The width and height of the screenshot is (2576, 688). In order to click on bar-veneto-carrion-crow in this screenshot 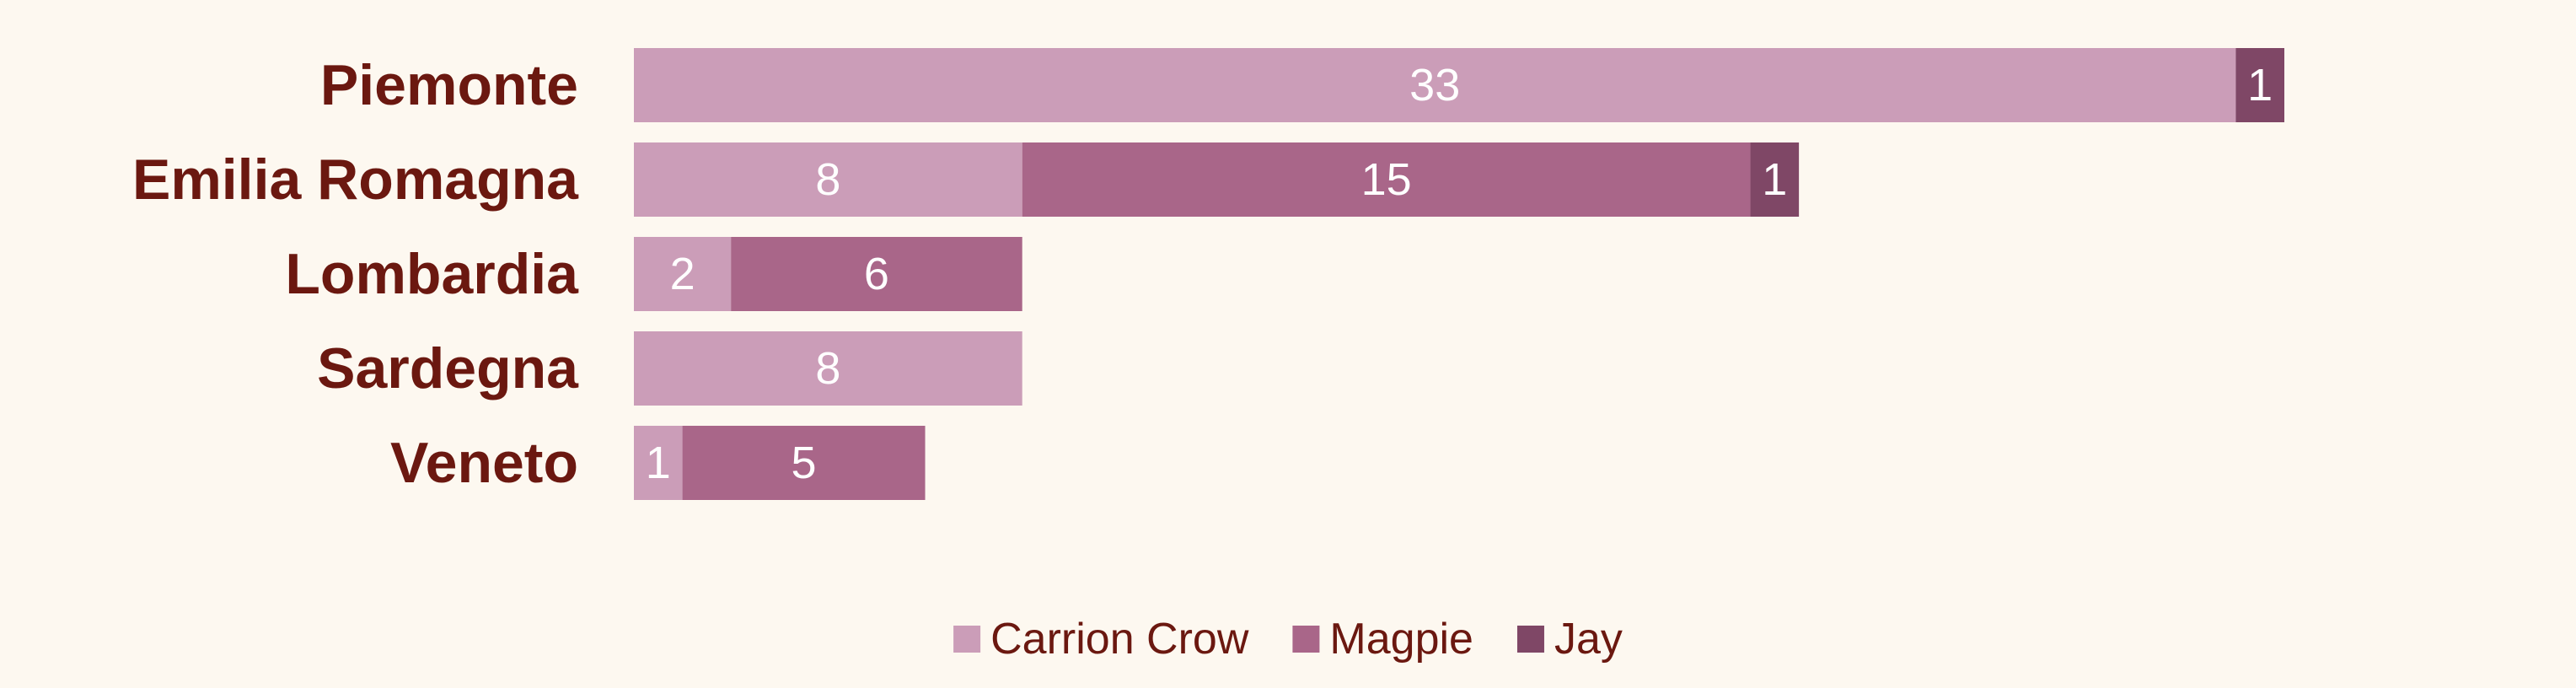, I will do `click(658, 463)`.